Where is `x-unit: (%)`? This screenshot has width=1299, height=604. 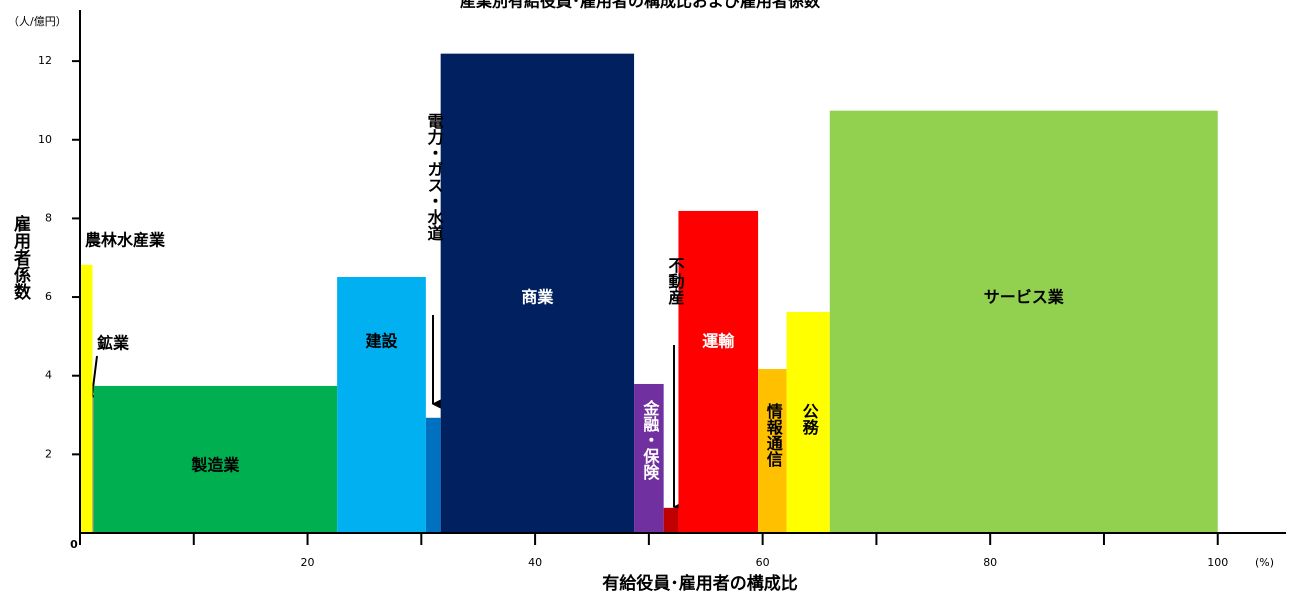
x-unit: (%) is located at coordinates (1264, 562).